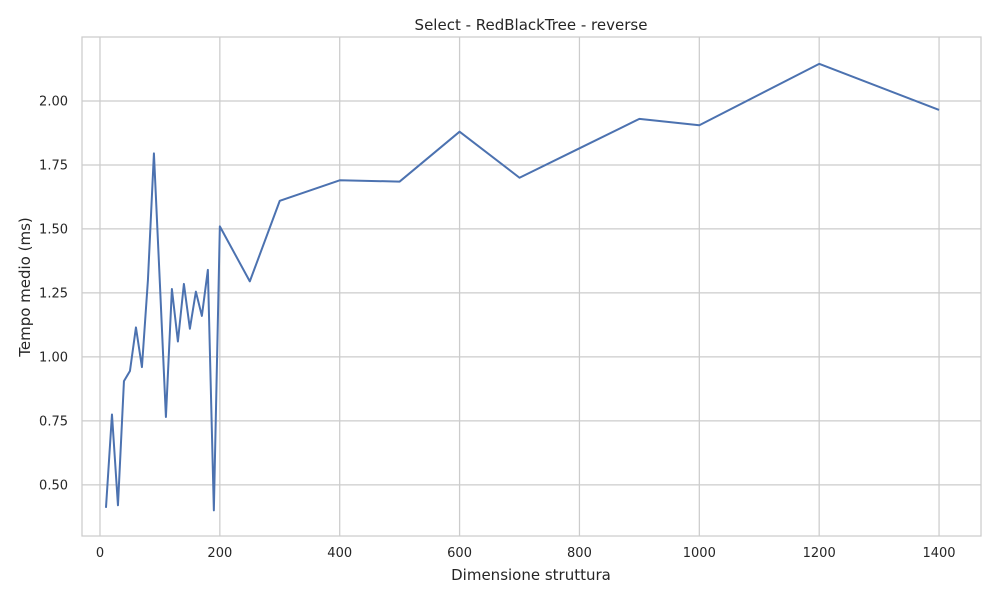  I want to click on x-tick-label: 600, so click(459, 553).